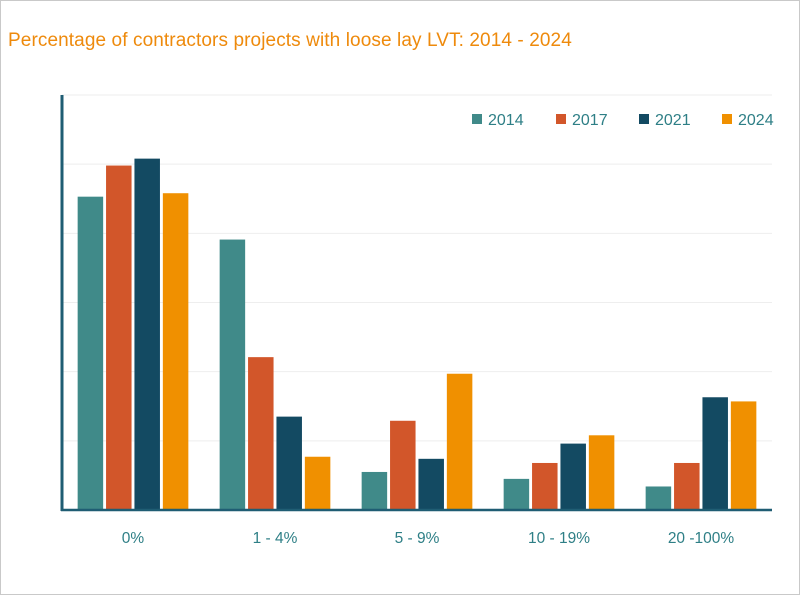  I want to click on legend-label-2014: 2014, so click(506, 120).